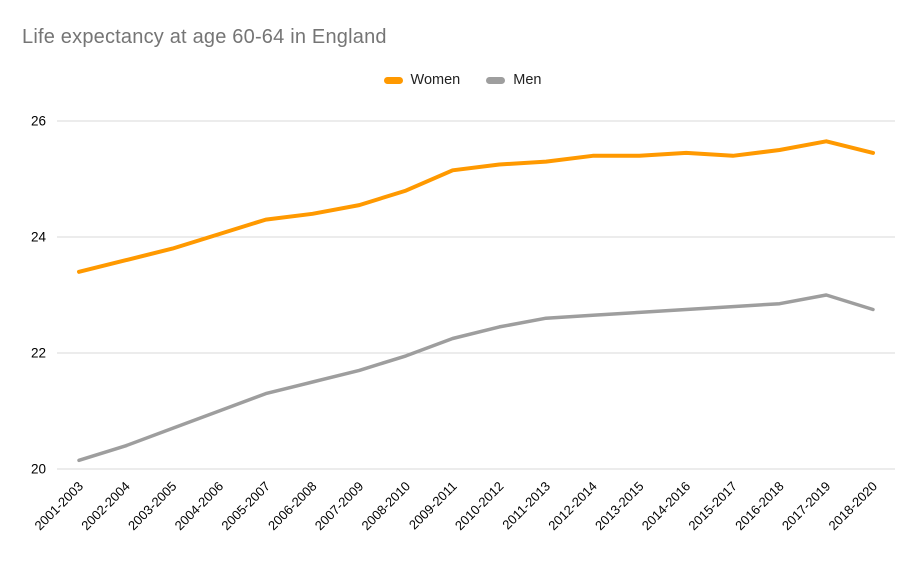 The image size is (907, 564). I want to click on y-tick-label: 24, so click(39, 237).